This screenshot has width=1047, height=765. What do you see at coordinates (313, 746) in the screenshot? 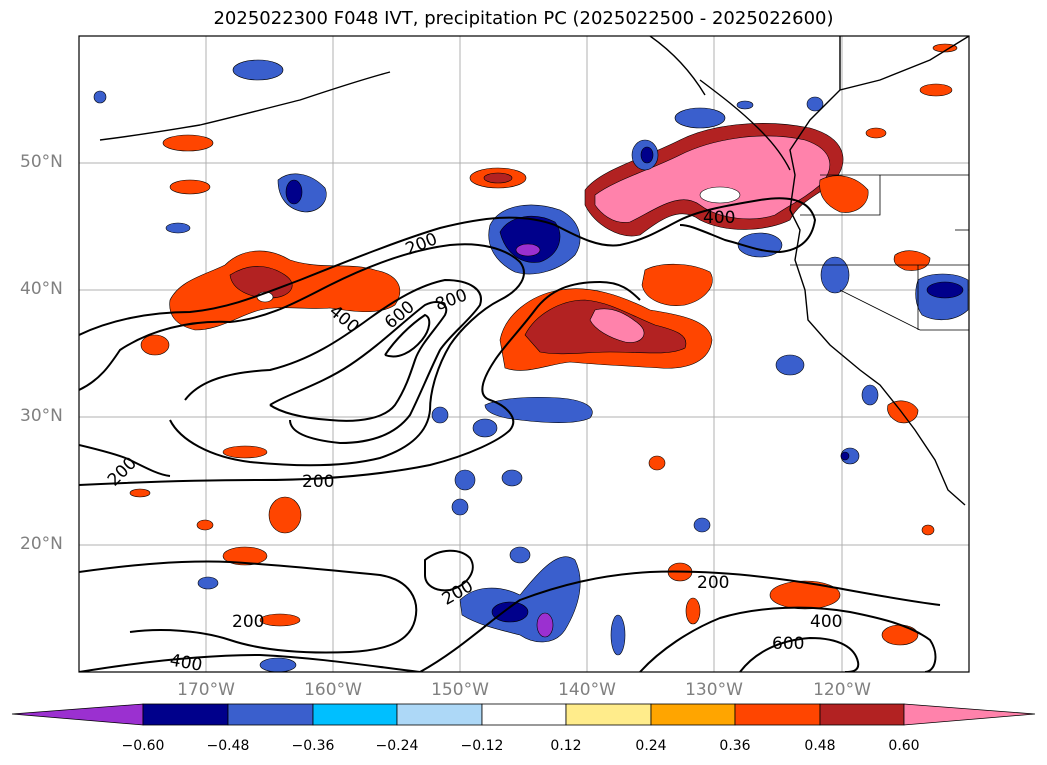
I see `colorbar-tick-label: −0.36` at bounding box center [313, 746].